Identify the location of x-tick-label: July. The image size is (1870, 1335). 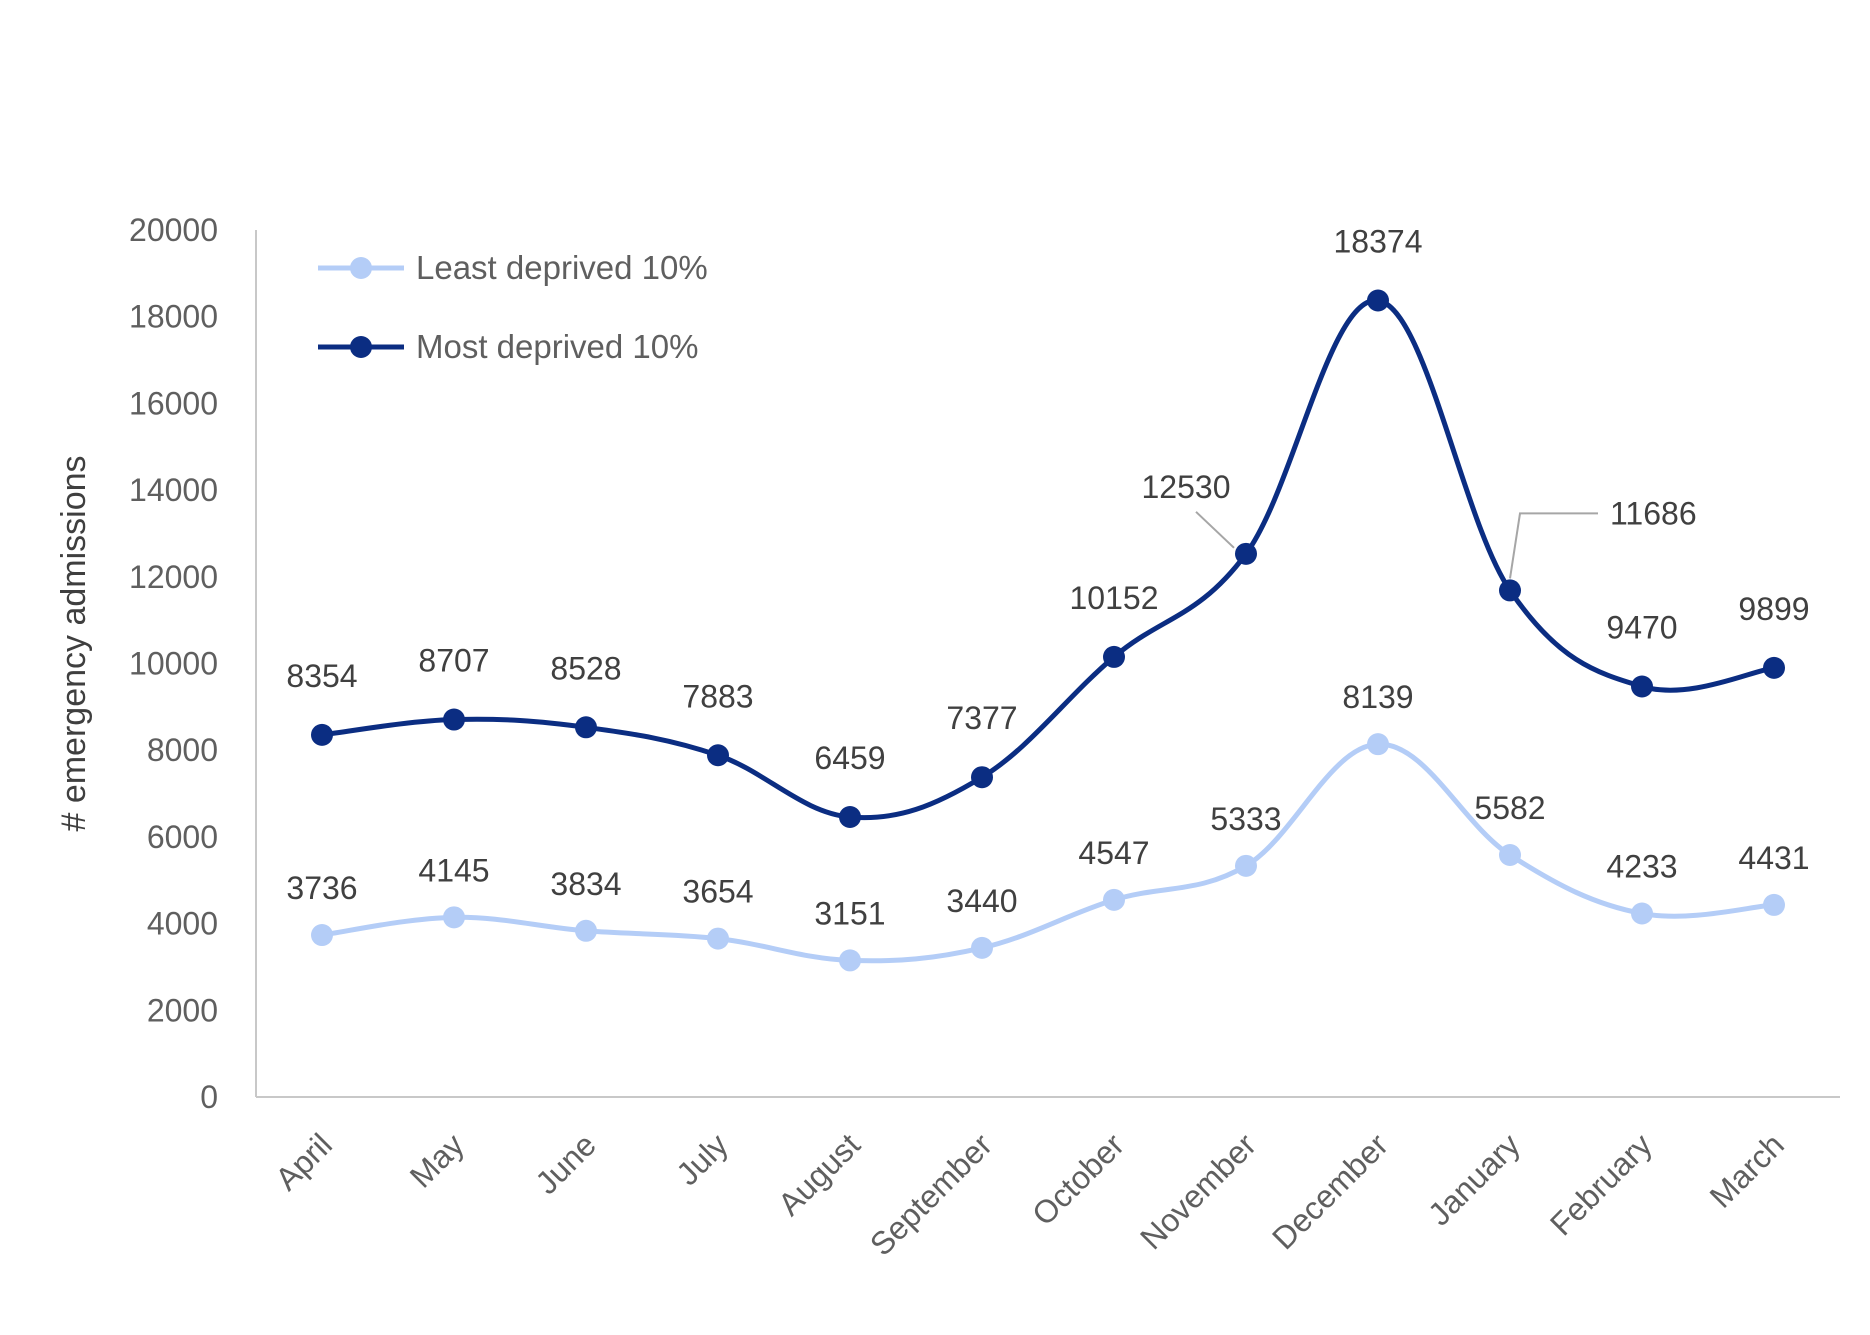
(702, 1159).